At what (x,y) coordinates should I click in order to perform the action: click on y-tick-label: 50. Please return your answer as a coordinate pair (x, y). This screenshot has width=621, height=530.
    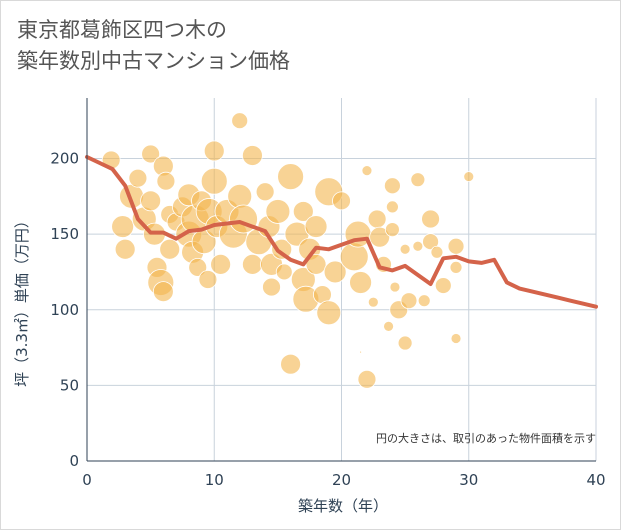
    Looking at the image, I should click on (69, 385).